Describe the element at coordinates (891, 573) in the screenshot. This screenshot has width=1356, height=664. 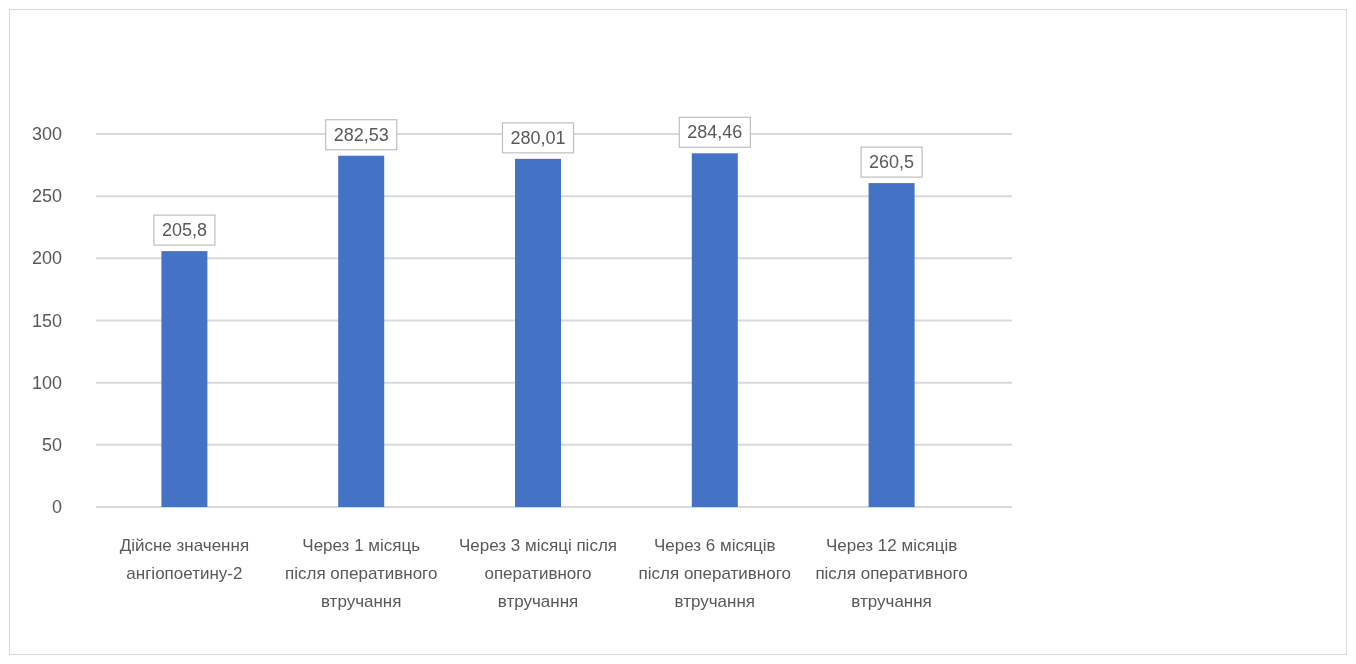
I see `x-tick-label: Через 12 місяців після оперативного втручання` at that location.